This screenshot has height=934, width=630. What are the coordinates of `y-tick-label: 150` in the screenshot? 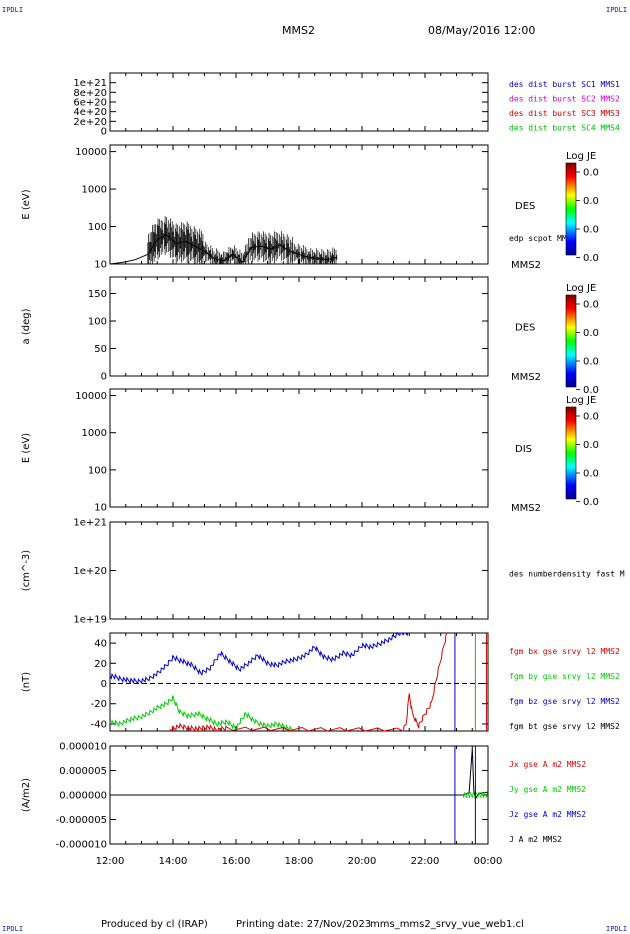 It's located at (97, 294).